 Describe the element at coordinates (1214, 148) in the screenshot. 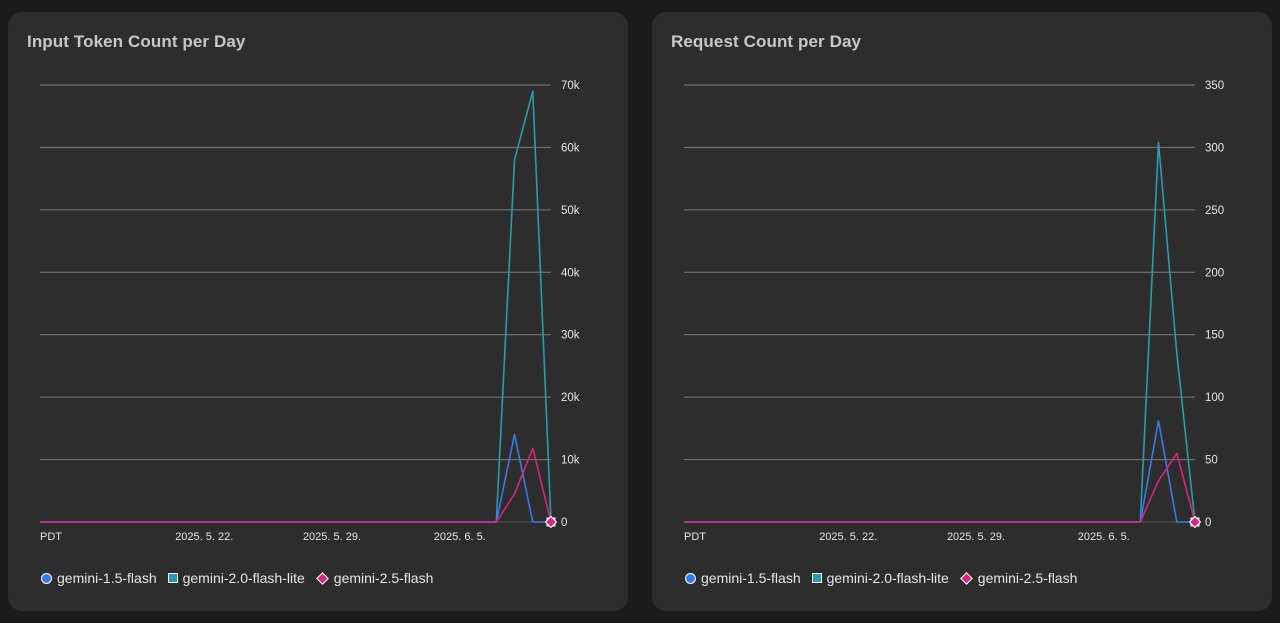

I see `y-tick-label: 300` at that location.